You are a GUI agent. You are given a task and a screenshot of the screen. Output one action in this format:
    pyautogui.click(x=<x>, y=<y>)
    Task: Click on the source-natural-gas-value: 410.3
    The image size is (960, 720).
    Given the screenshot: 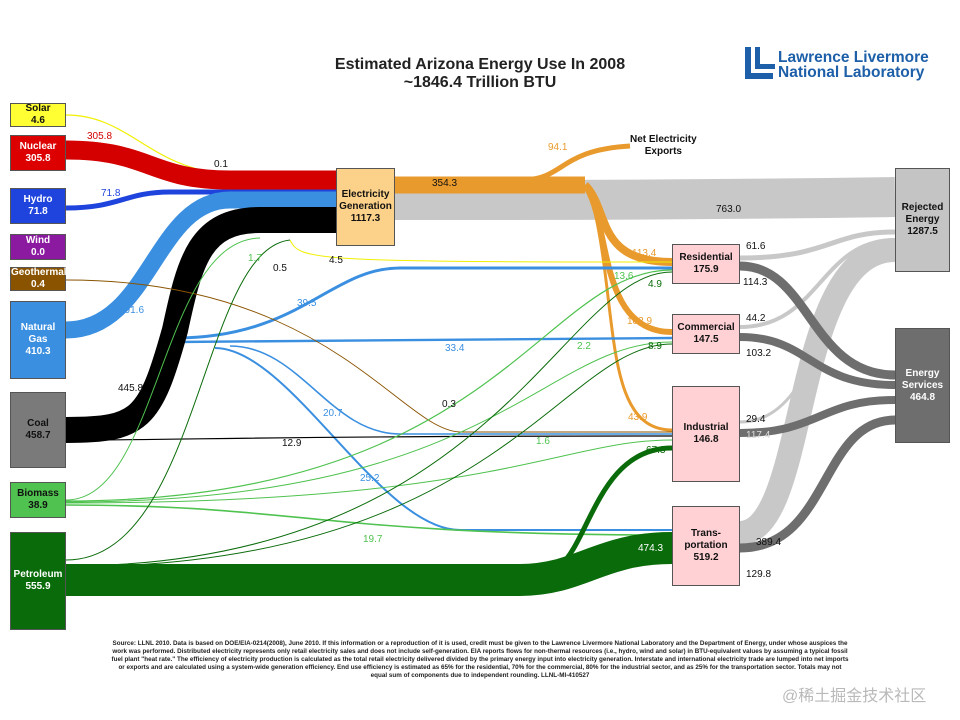 What is the action you would take?
    pyautogui.click(x=38, y=351)
    